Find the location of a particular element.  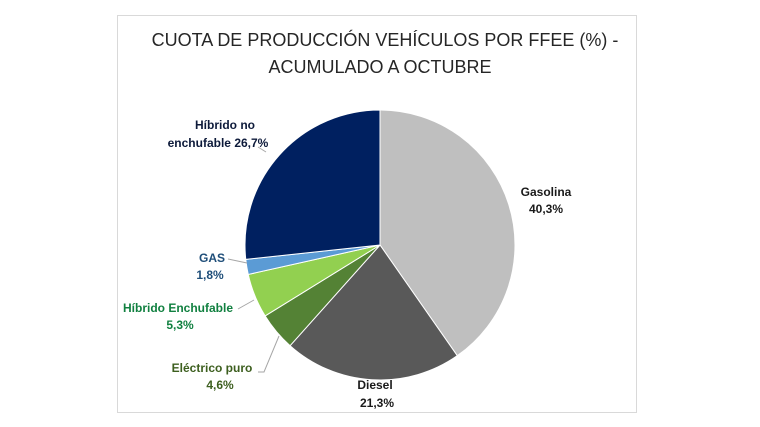

pie-slice-gasolina is located at coordinates (447, 233).